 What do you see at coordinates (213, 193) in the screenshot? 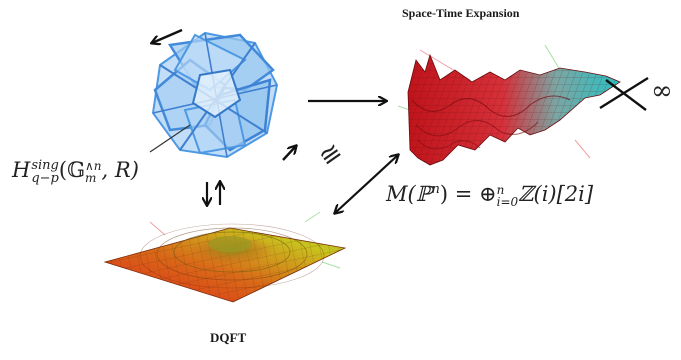
I see `vertical-exchange-arrows` at bounding box center [213, 193].